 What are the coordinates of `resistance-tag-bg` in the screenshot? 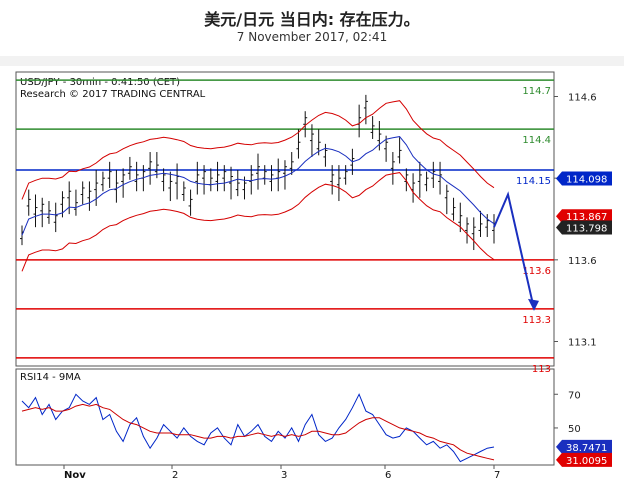 It's located at (584, 216).